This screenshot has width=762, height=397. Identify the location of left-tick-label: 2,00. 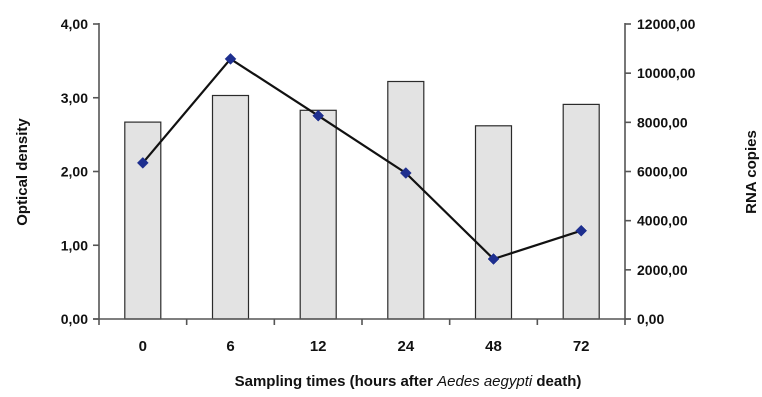
(74, 172).